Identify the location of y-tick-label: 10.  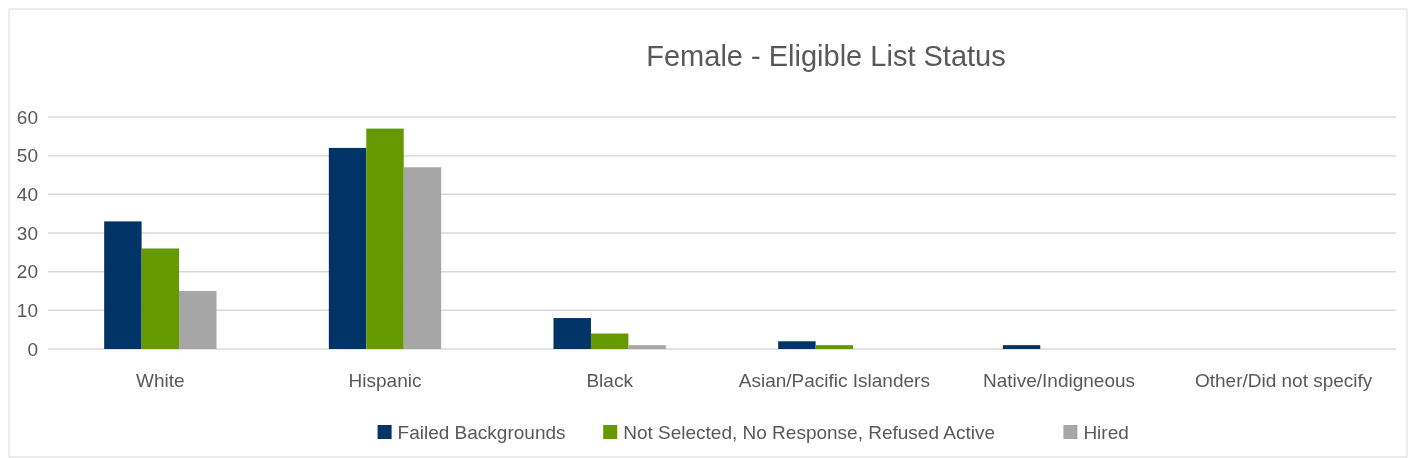
(27, 310).